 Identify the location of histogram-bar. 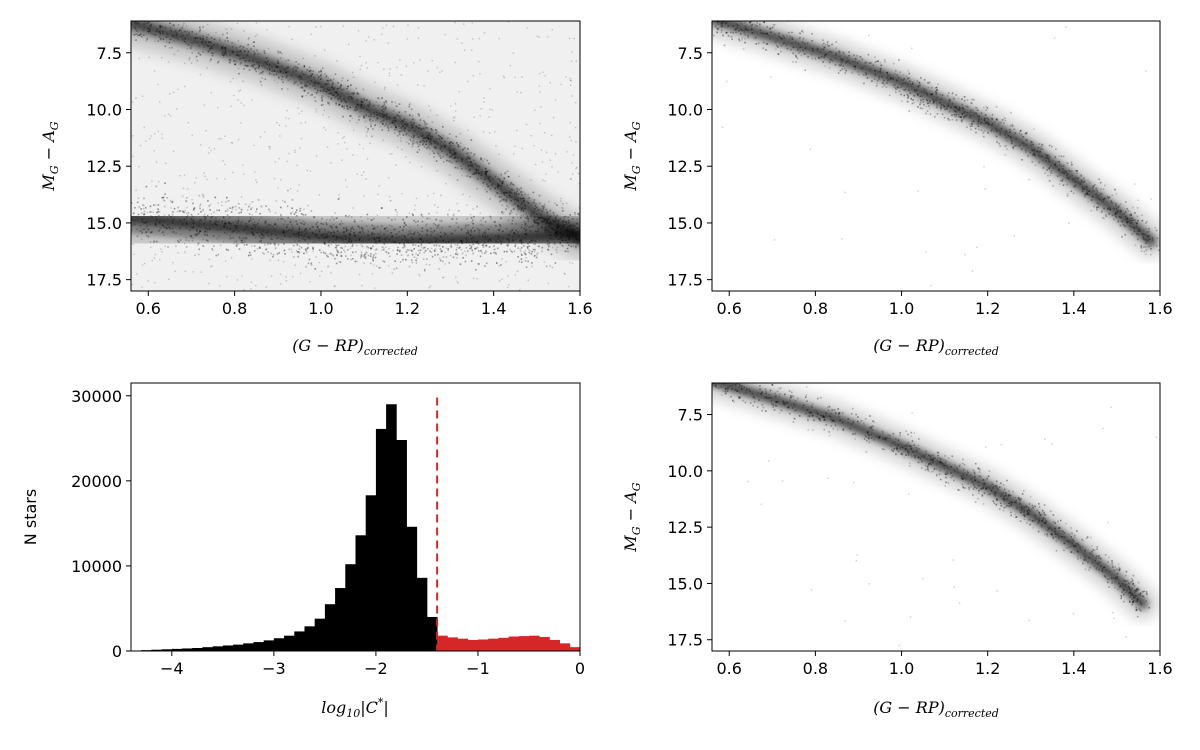
(157, 650).